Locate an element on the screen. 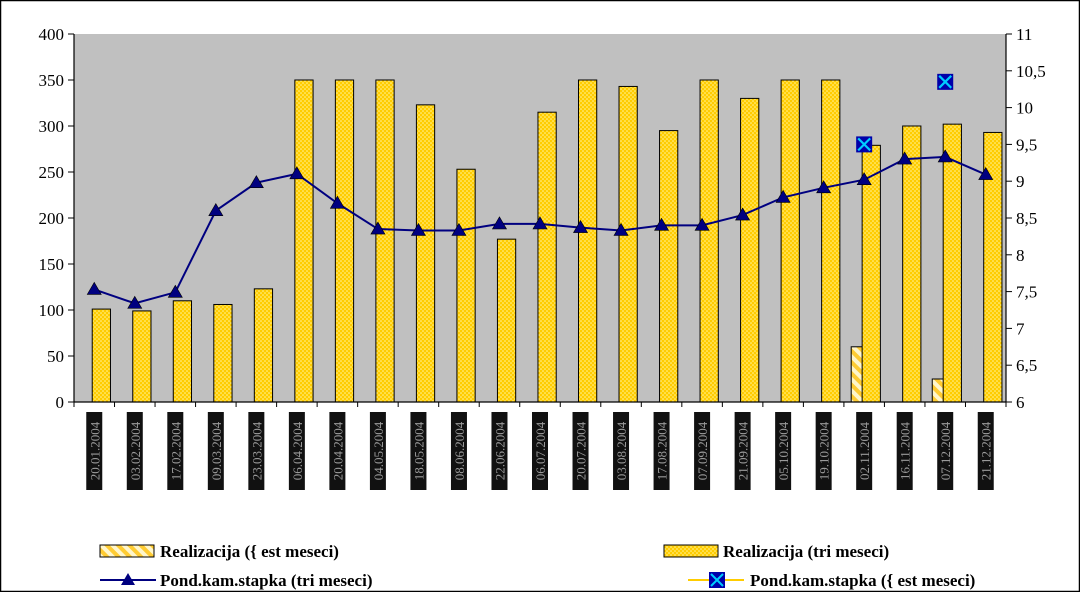 This screenshot has width=1080, height=592. legend-label: Realizacija (tri meseci) is located at coordinates (806, 551).